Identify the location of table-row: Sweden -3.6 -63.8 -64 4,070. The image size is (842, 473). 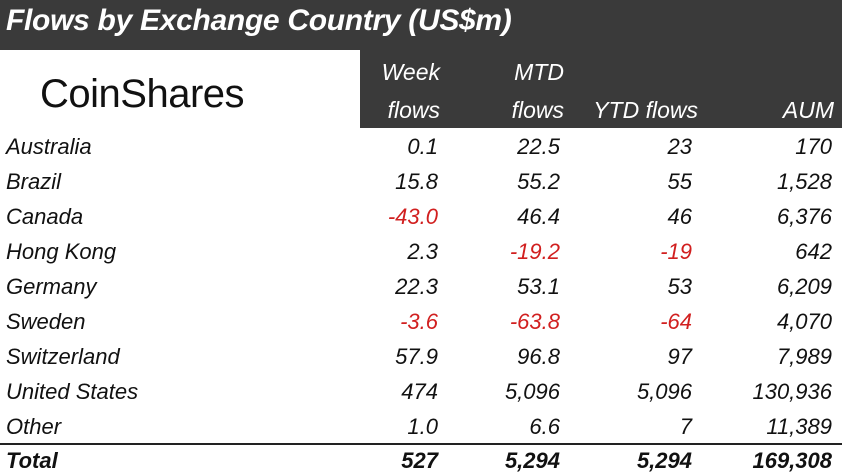
(421, 322).